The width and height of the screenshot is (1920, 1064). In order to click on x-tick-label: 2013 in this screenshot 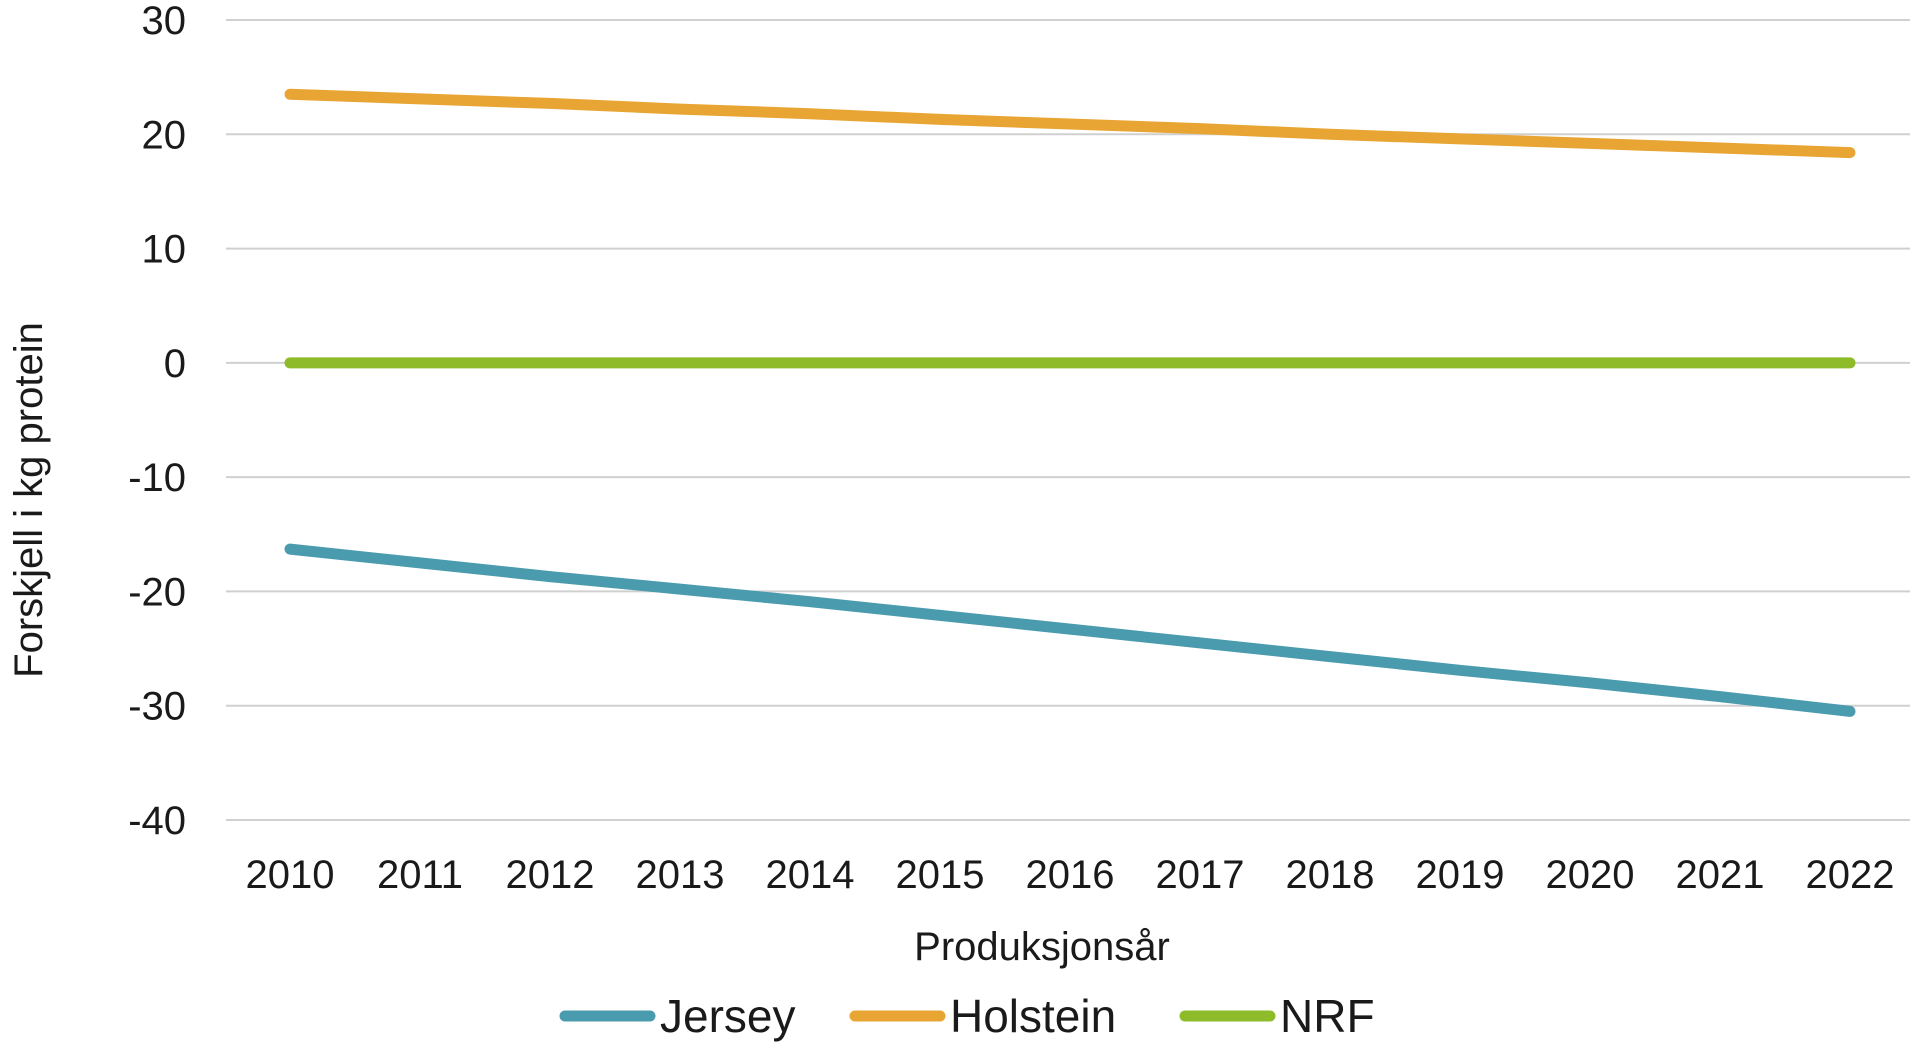, I will do `click(680, 875)`.